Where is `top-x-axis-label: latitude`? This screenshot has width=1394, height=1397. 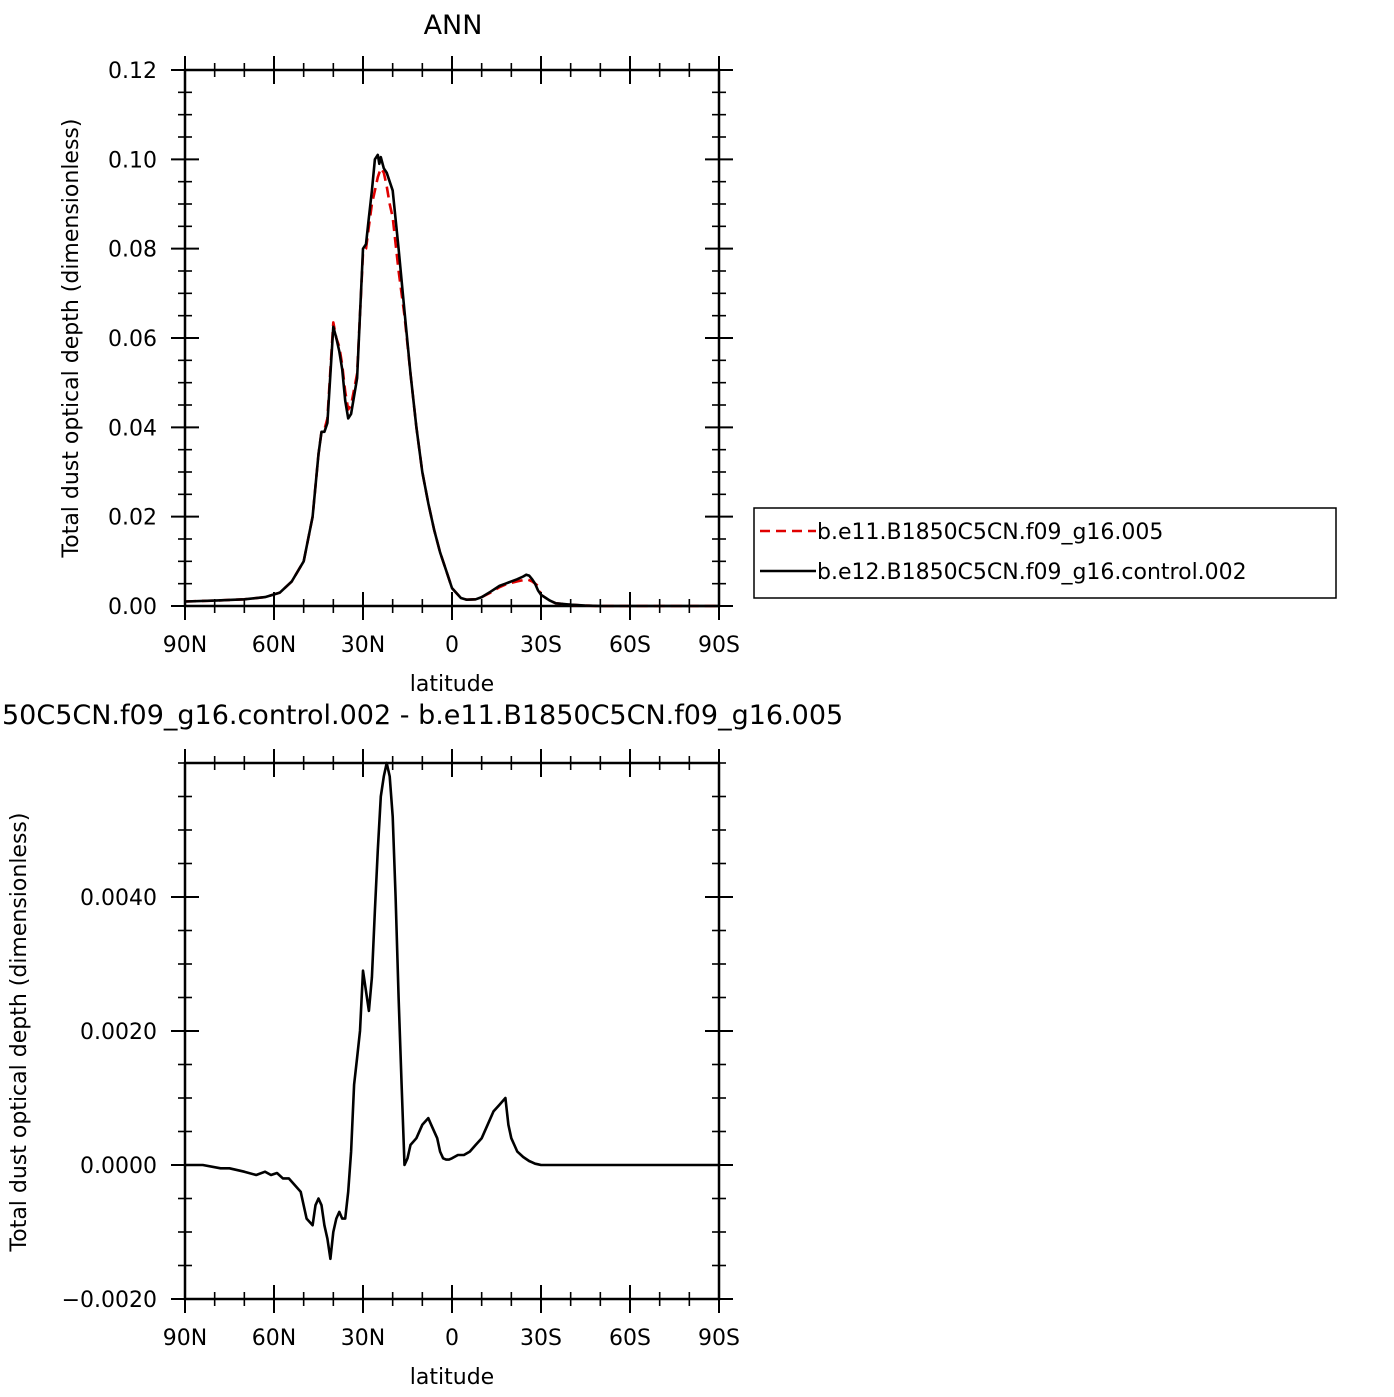
top-x-axis-label: latitude is located at coordinates (452, 684).